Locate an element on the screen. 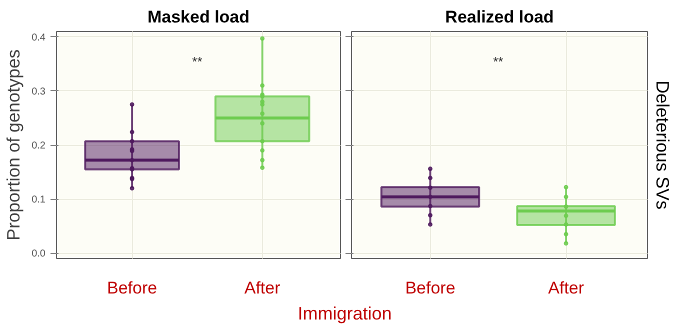 The height and width of the screenshot is (335, 680). y-tick-label: 0.1 is located at coordinates (39, 200).